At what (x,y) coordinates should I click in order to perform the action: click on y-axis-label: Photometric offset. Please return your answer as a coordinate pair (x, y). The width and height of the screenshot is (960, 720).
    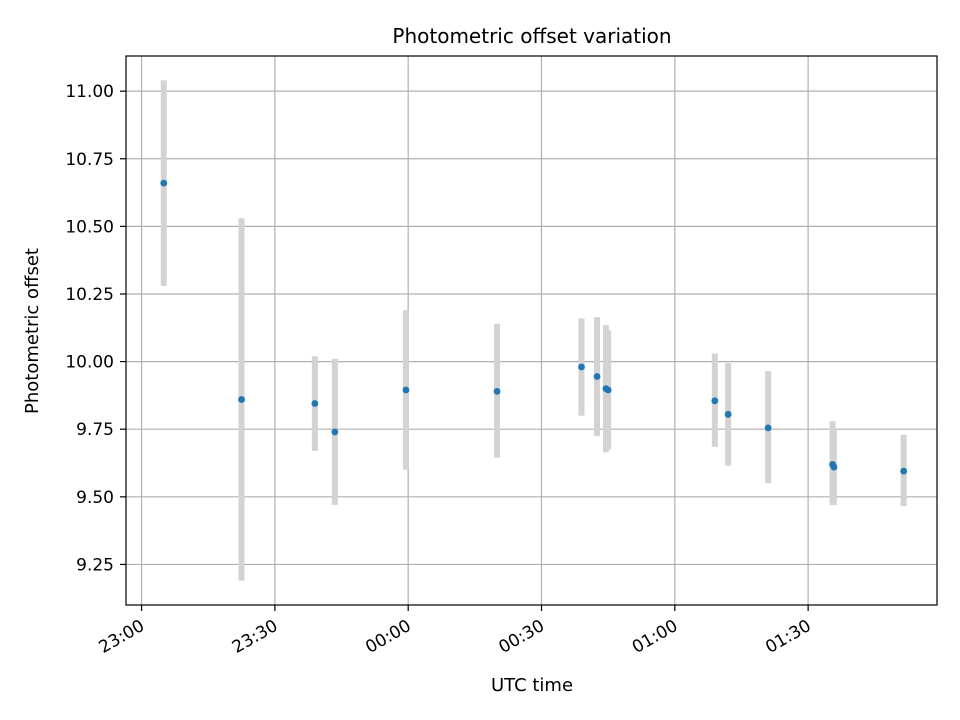
    Looking at the image, I should click on (32, 331).